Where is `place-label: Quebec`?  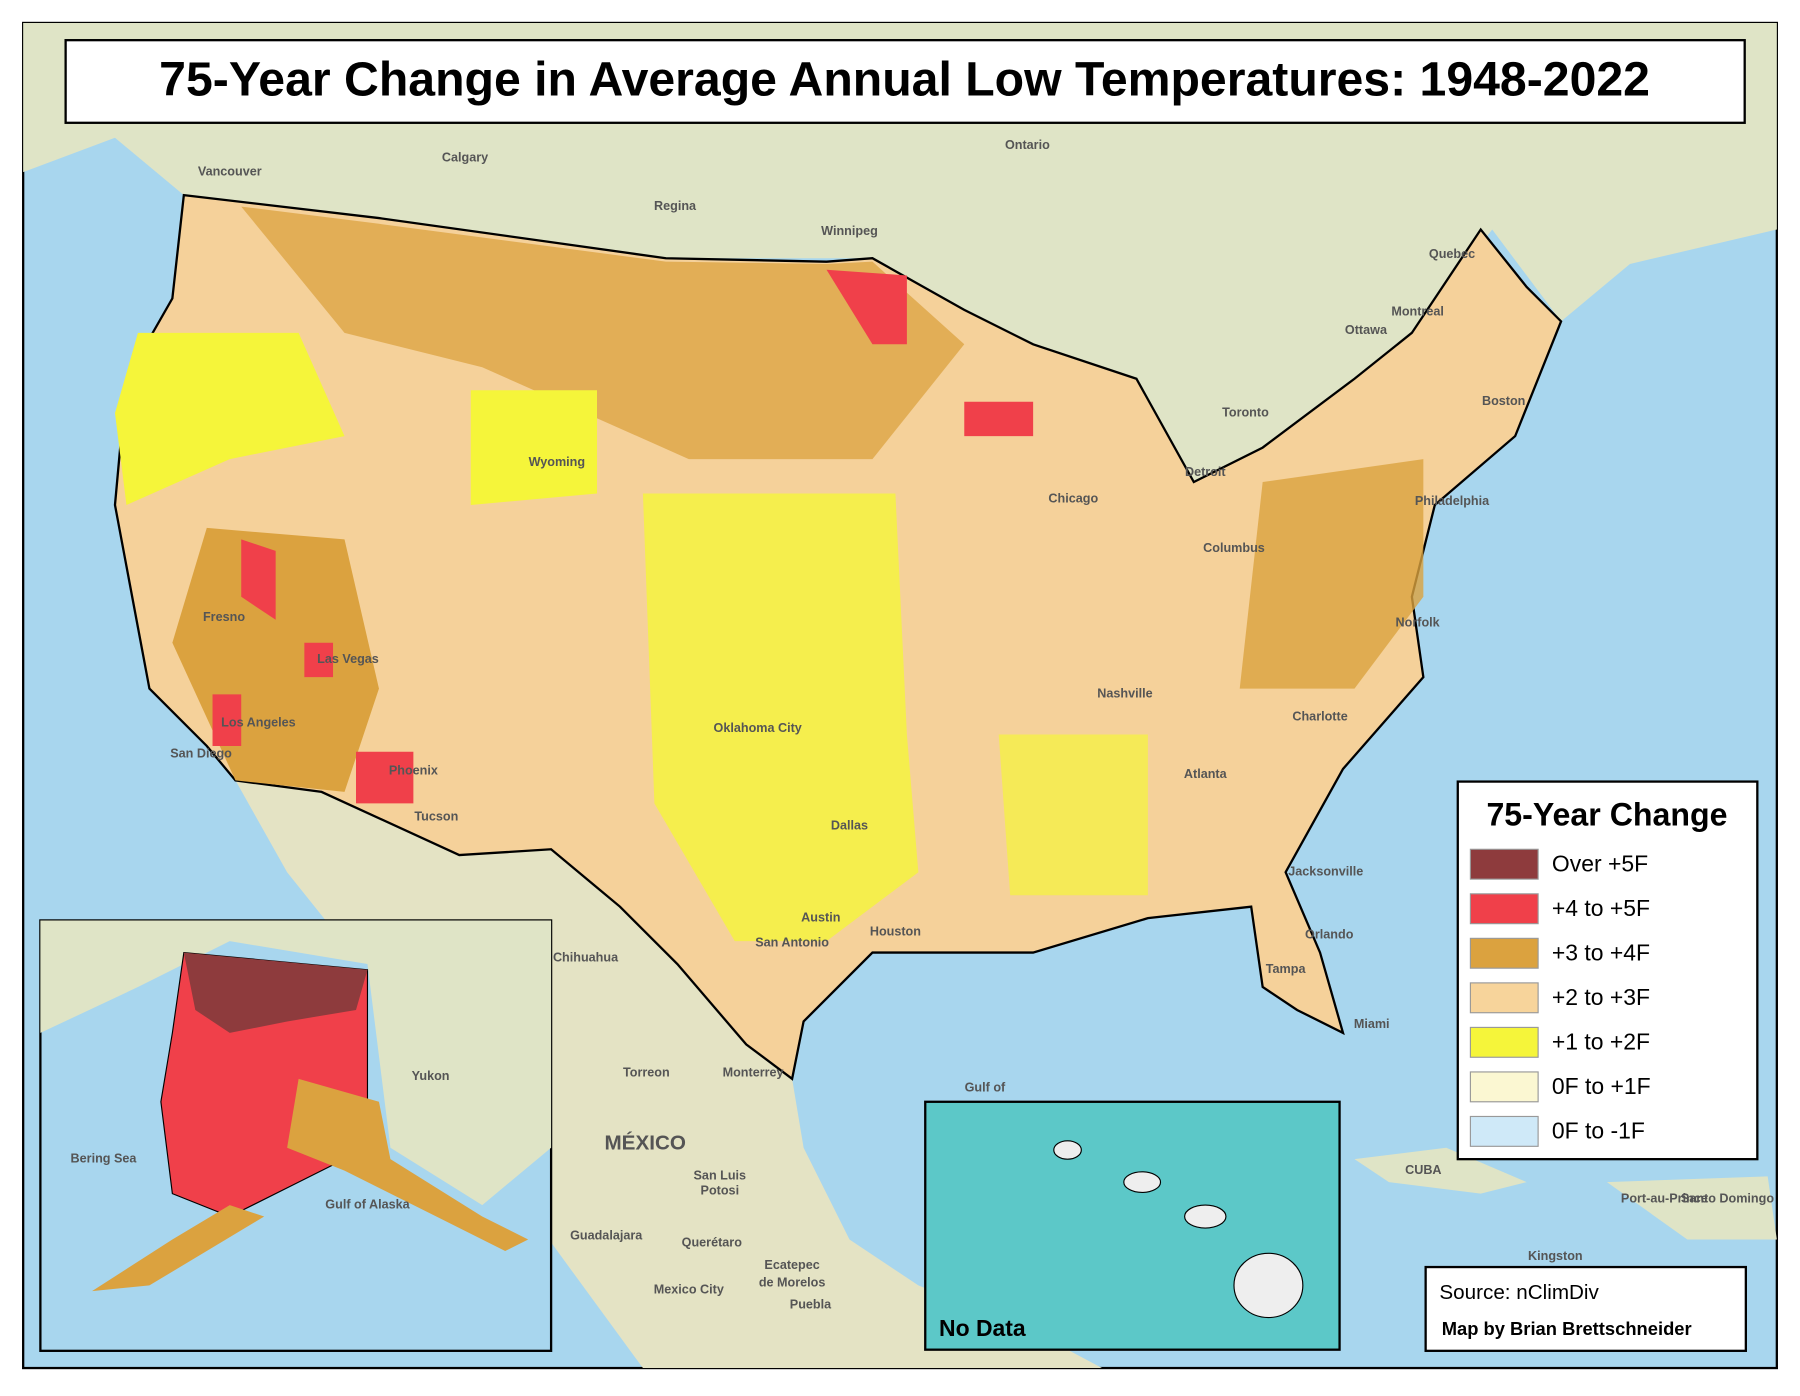
place-label: Quebec is located at coordinates (1452, 254).